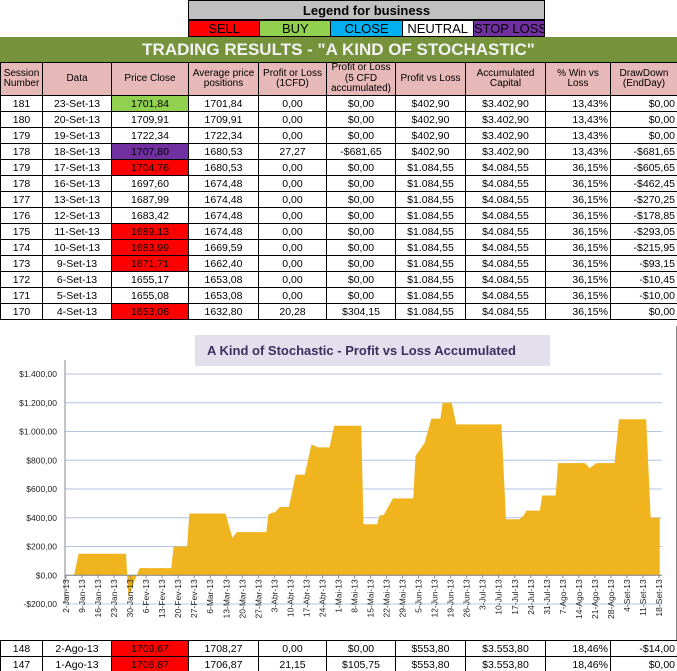 The width and height of the screenshot is (677, 671). What do you see at coordinates (643, 167) in the screenshot?
I see `cell-drawdown-endday: -$605,65` at bounding box center [643, 167].